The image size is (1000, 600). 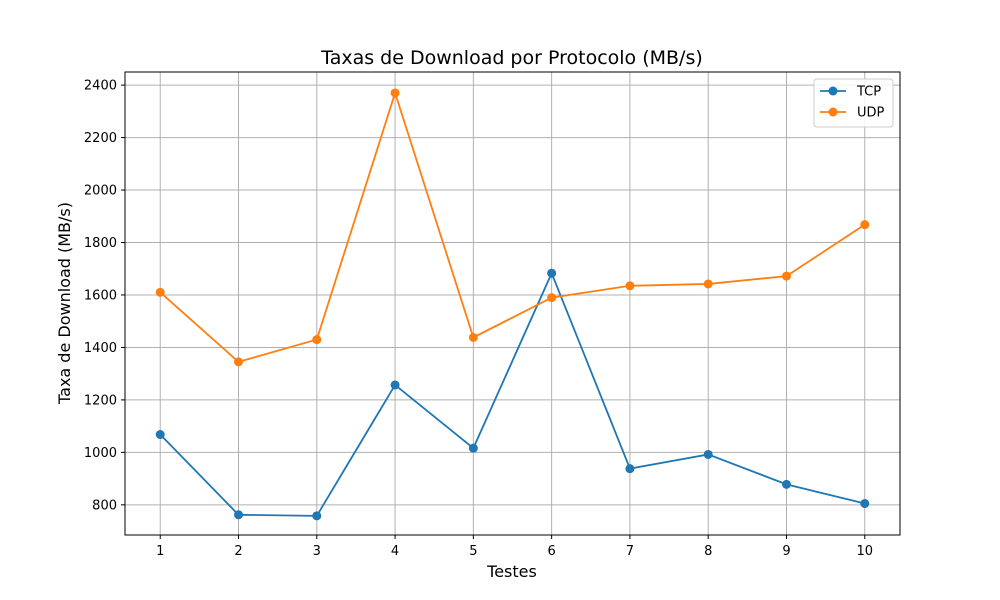 What do you see at coordinates (100, 400) in the screenshot?
I see `y-tick-label: 1200` at bounding box center [100, 400].